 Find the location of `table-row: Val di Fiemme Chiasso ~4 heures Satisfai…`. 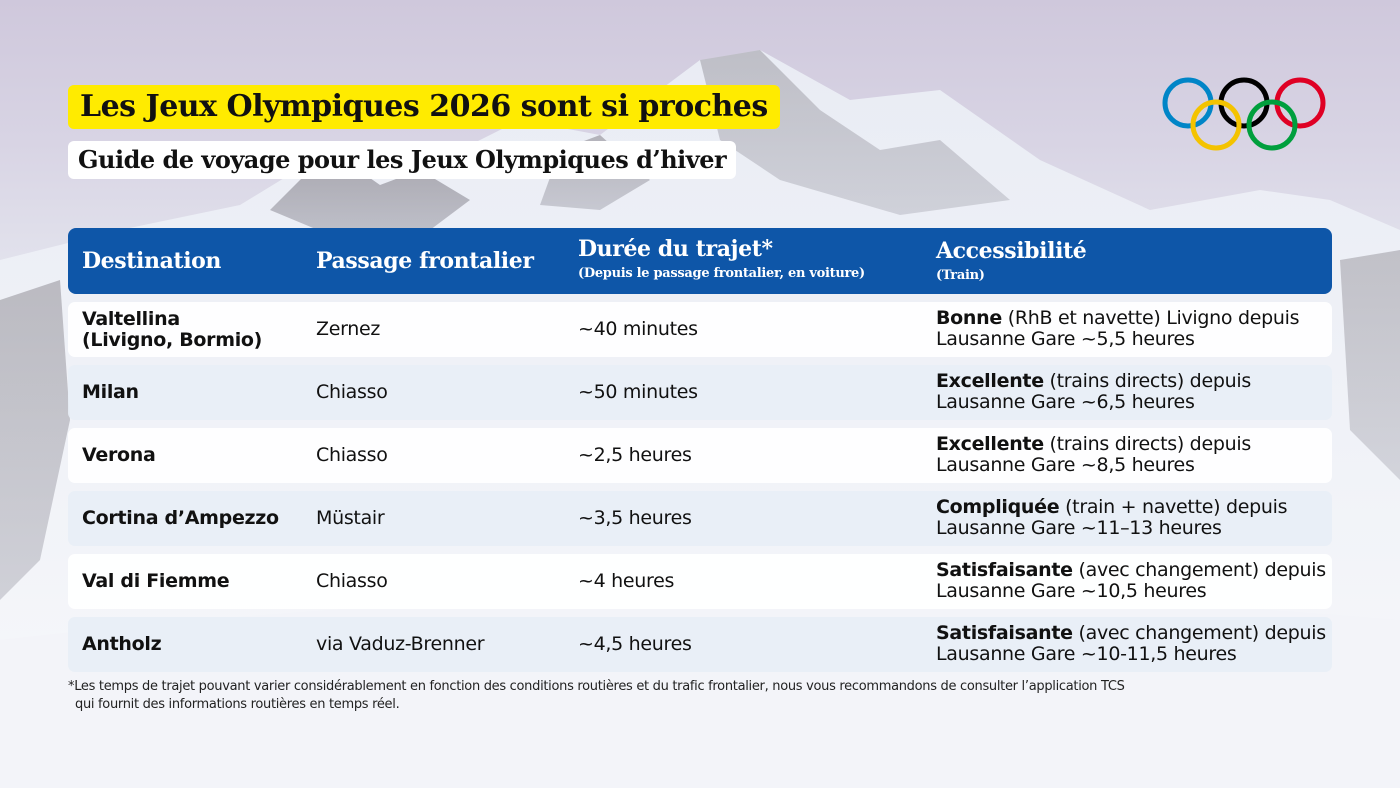

table-row: Val di Fiemme Chiasso ~4 heures Satisfai… is located at coordinates (700, 581).